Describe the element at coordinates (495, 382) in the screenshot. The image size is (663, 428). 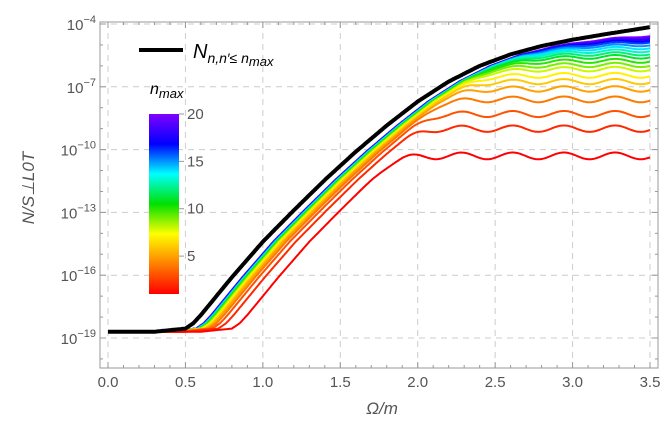
I see `x-tick-label: 2.5` at that location.